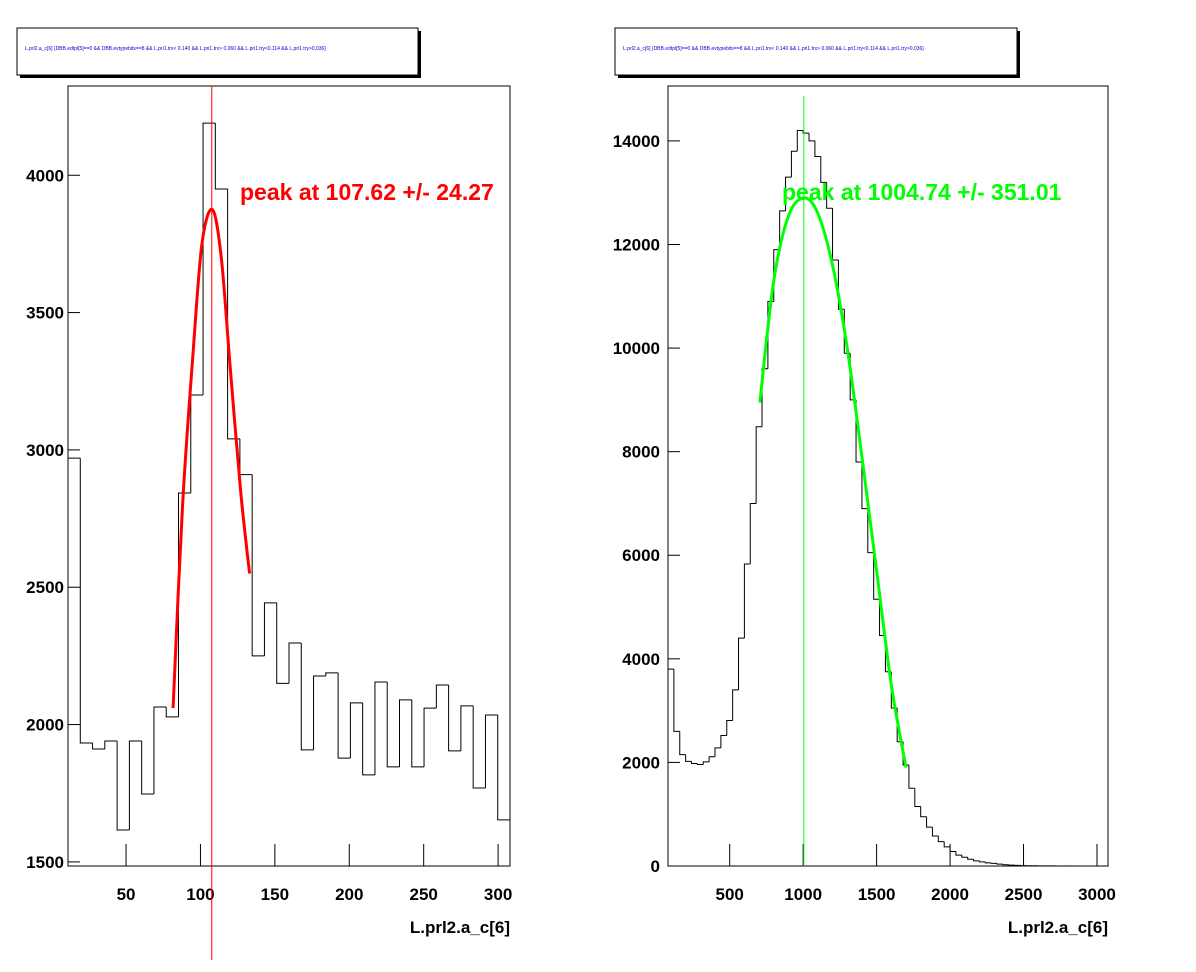  Describe the element at coordinates (655, 866) in the screenshot. I see `y-tick-label: 0` at that location.